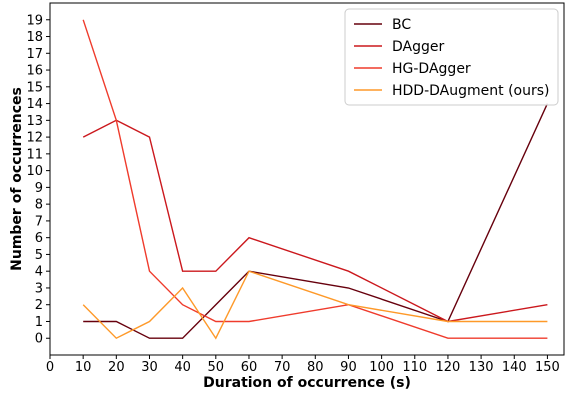  What do you see at coordinates (17, 179) in the screenshot?
I see `y-axis-title: Number of occurrences` at bounding box center [17, 179].